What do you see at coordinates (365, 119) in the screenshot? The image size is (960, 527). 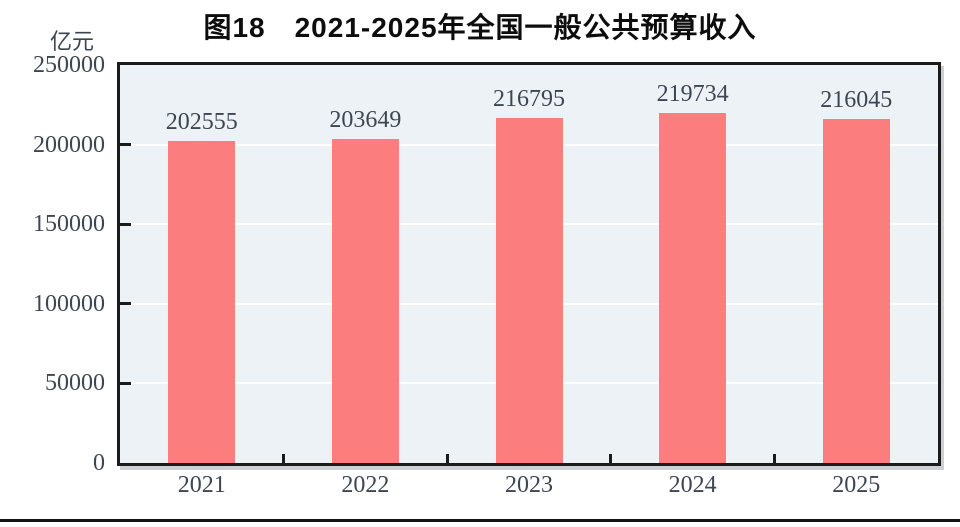 I see `bar-value-label: 203649` at bounding box center [365, 119].